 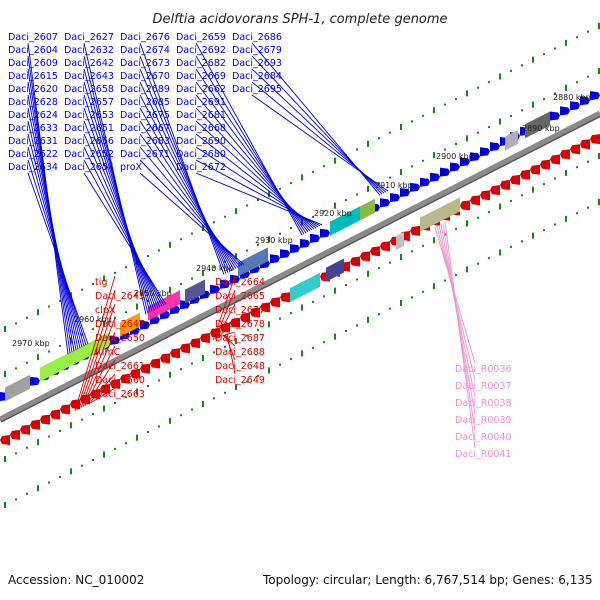 I want to click on reverse-gene-label: Daci_2688, so click(x=240, y=352).